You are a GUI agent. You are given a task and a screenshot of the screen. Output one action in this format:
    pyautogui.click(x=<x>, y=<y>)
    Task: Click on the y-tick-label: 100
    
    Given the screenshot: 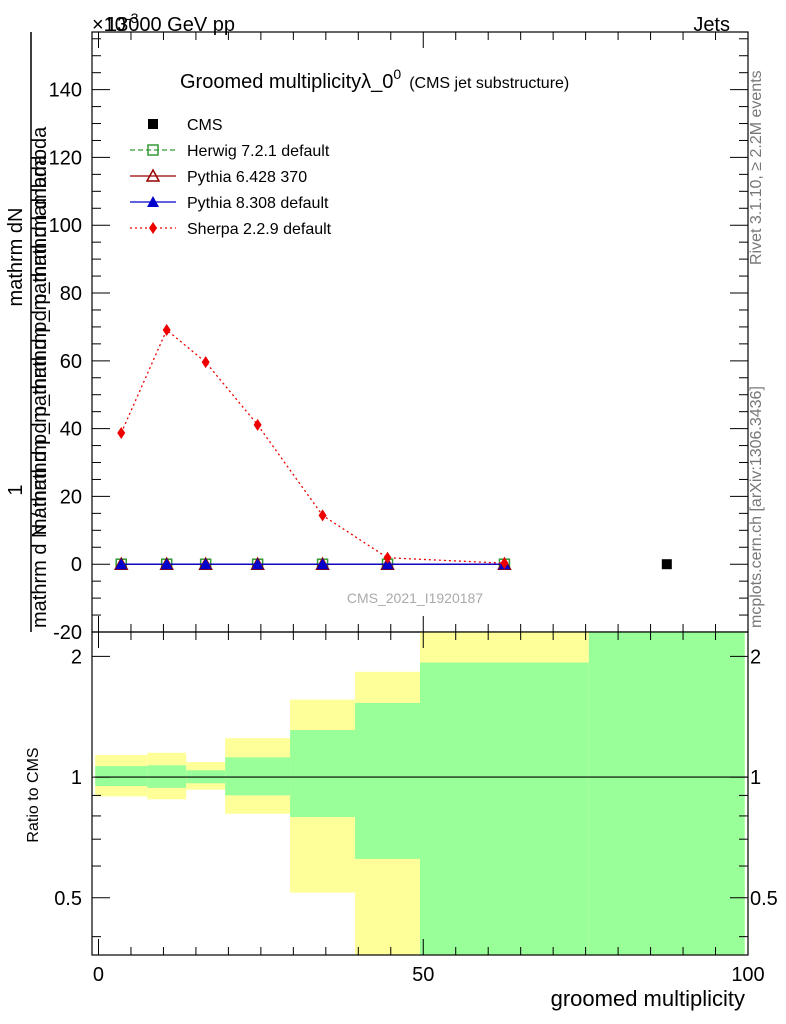 What is the action you would take?
    pyautogui.click(x=65, y=226)
    